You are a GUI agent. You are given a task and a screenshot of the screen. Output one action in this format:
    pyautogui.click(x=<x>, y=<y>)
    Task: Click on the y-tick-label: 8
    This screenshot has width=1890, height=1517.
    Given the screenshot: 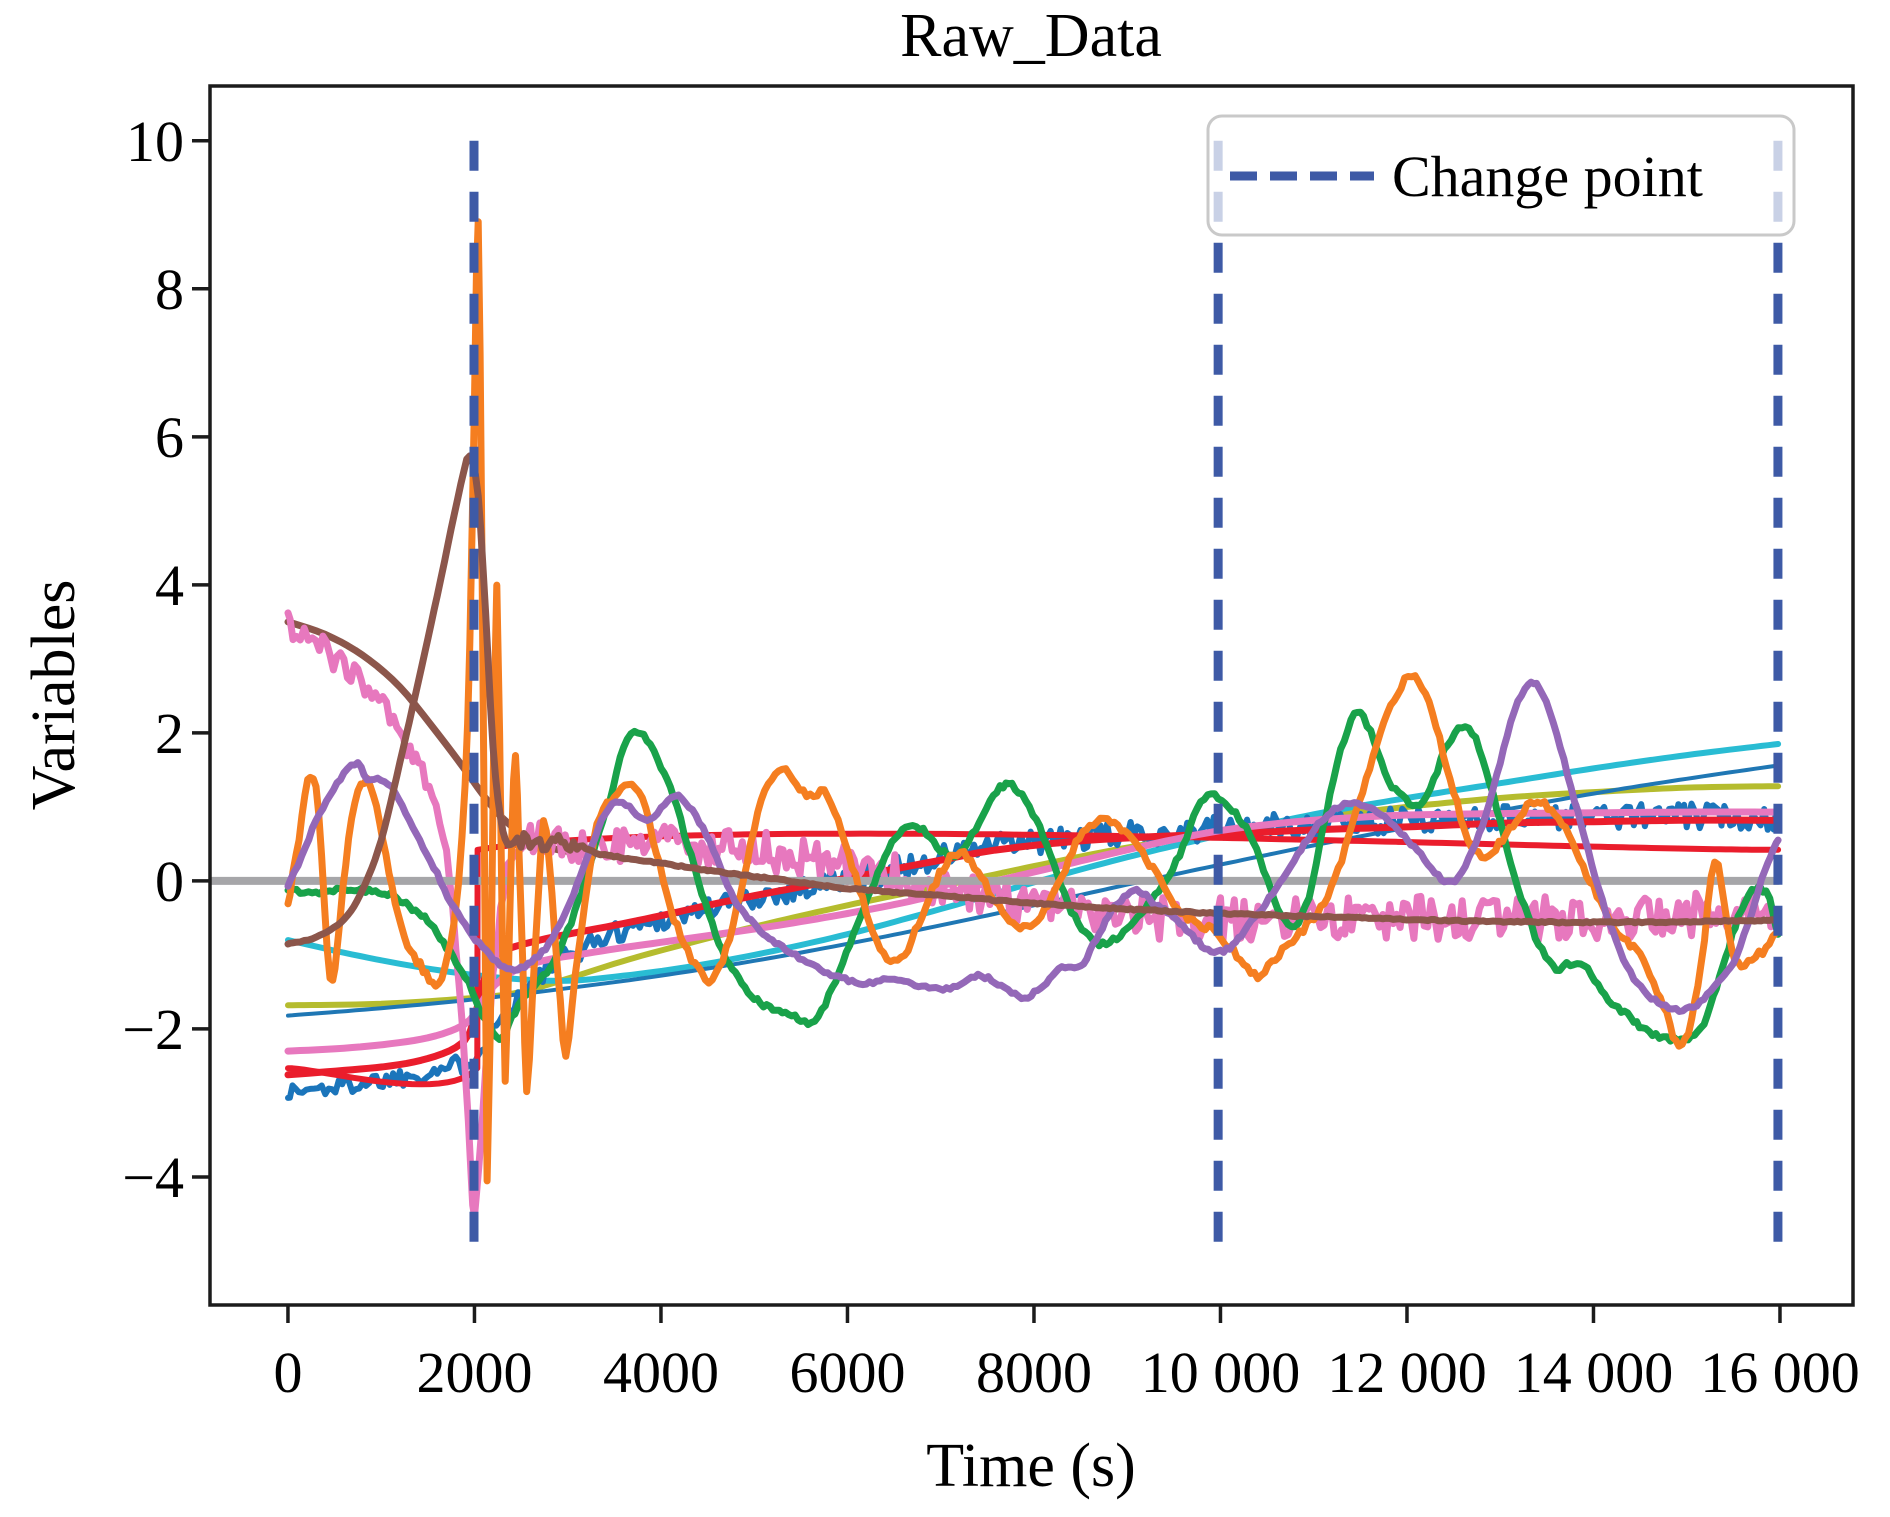 What is the action you would take?
    pyautogui.click(x=169, y=289)
    